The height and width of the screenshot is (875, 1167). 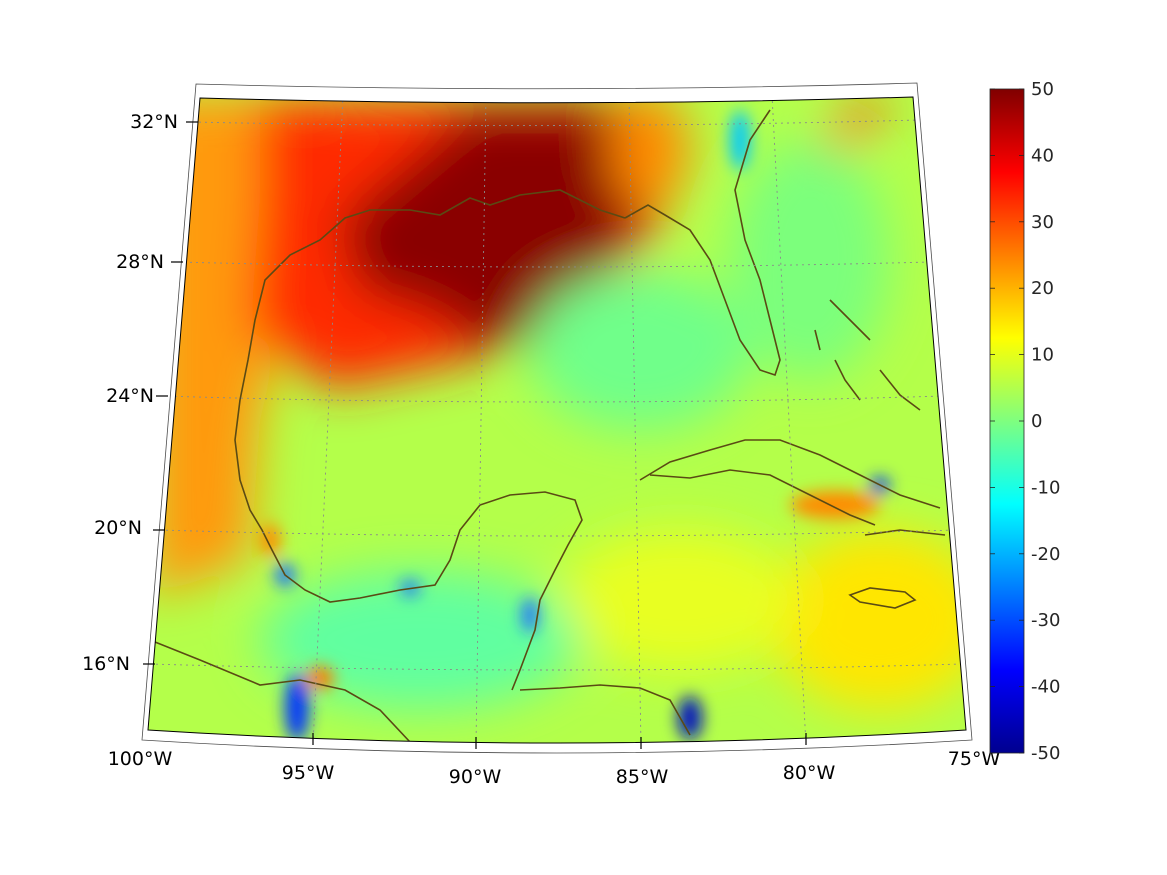 I want to click on coastline-hispaniola, so click(x=905, y=532).